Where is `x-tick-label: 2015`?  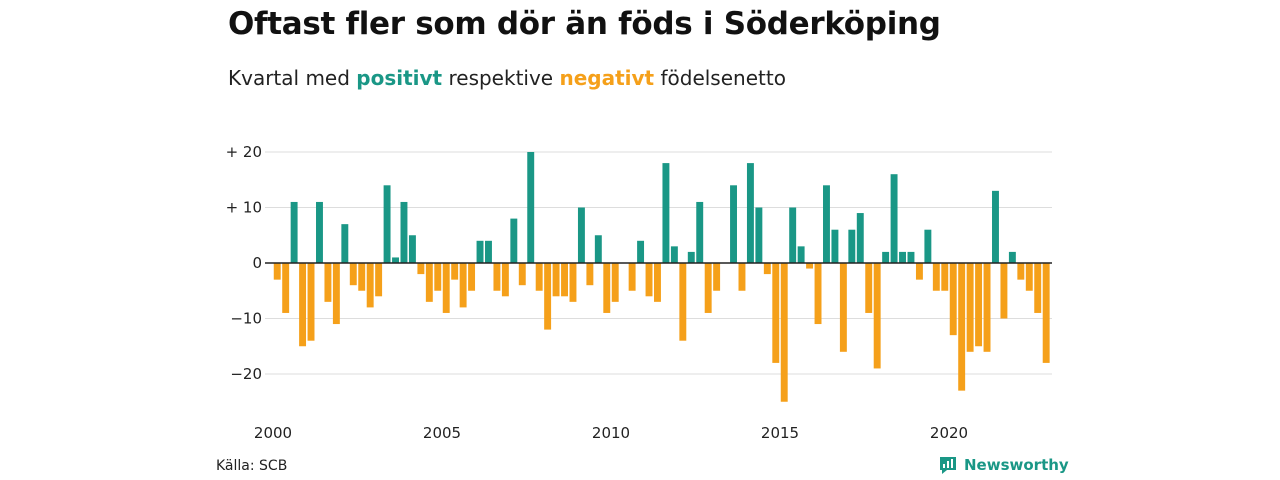 x-tick-label: 2015 is located at coordinates (780, 433).